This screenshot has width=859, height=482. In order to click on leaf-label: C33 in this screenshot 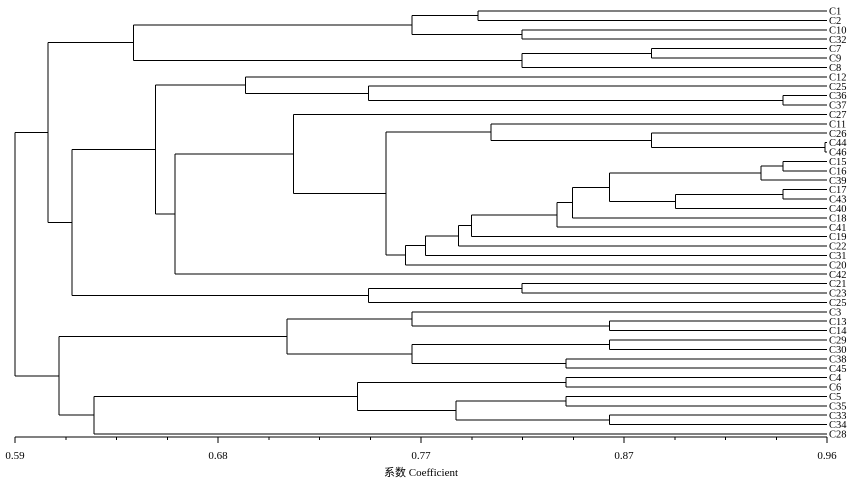, I will do `click(838, 416)`.